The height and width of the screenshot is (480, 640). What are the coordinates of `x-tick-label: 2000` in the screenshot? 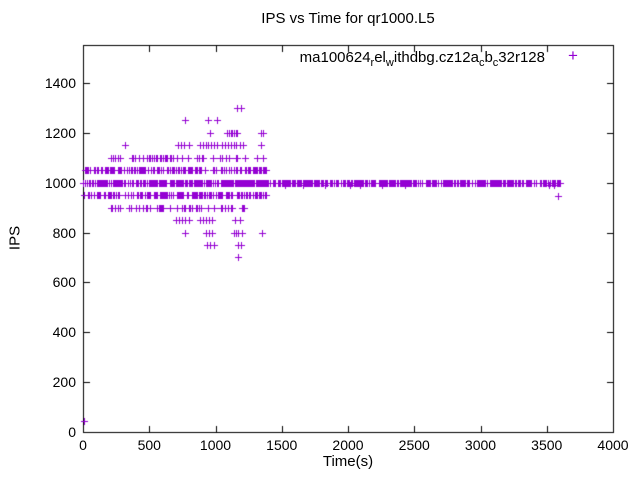 It's located at (348, 445).